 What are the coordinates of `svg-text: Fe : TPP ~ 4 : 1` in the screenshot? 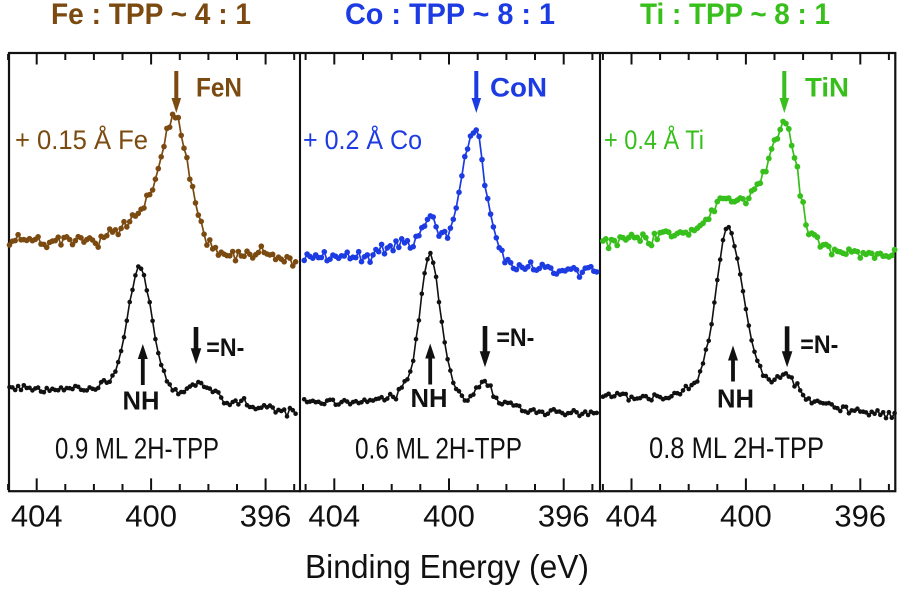 It's located at (151, 15).